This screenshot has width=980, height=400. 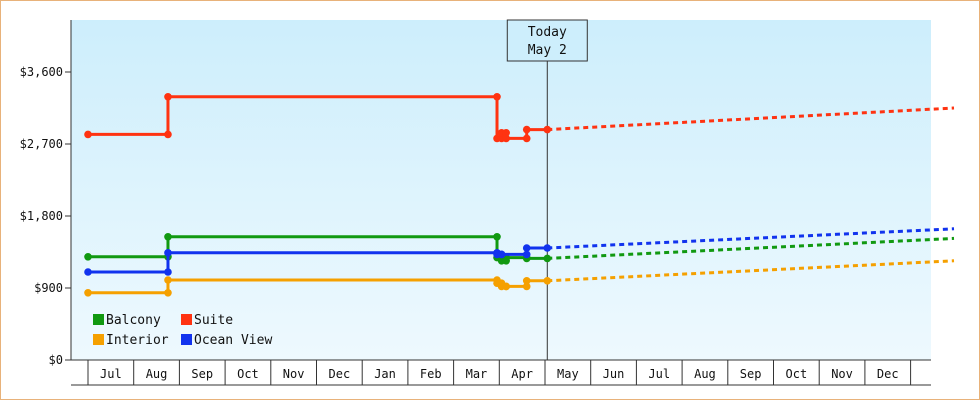 What do you see at coordinates (41, 216) in the screenshot?
I see `y-tick-label: $1,800` at bounding box center [41, 216].